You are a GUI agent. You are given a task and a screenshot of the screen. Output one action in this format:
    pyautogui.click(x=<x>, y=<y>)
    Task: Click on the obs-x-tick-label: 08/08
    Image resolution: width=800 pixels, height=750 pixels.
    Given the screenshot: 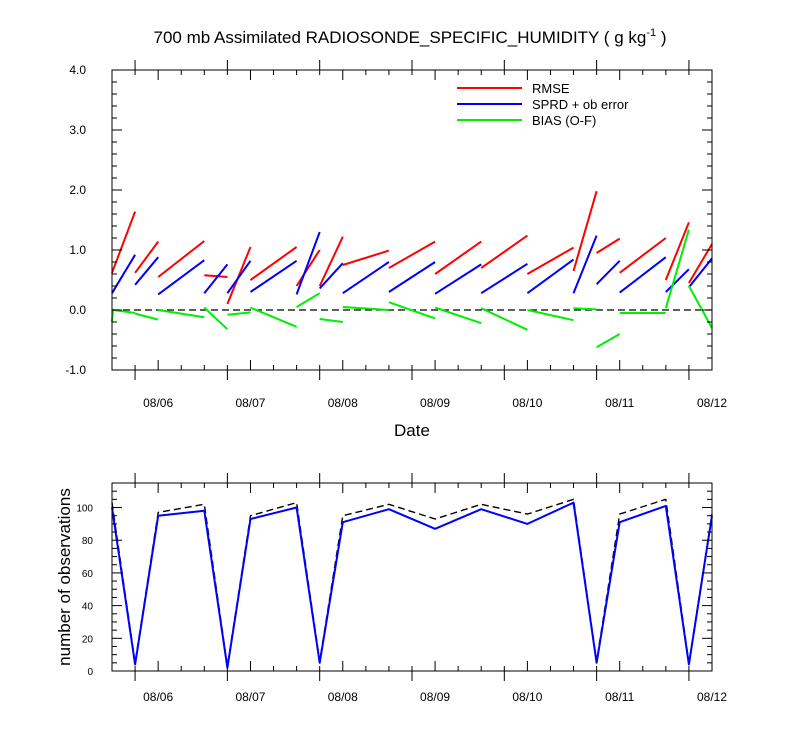 What is the action you would take?
    pyautogui.click(x=343, y=697)
    